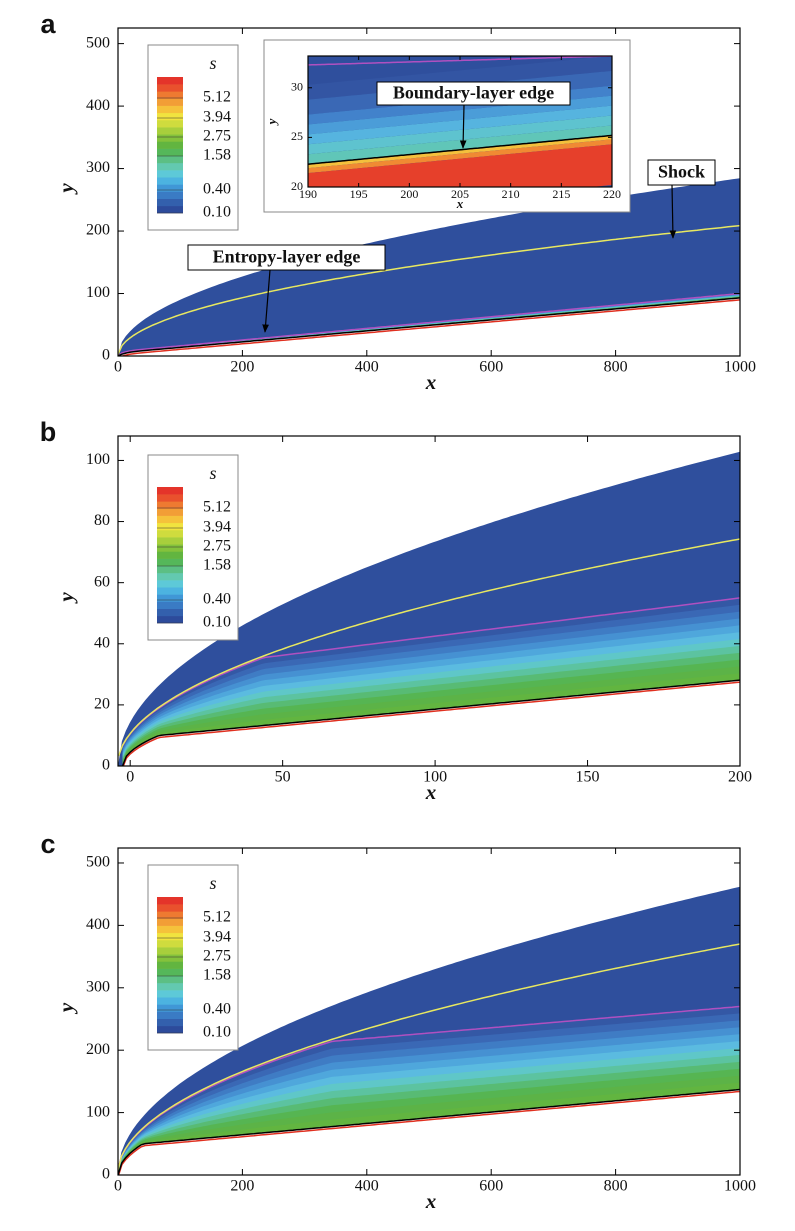 The image size is (795, 1231). I want to click on x-axis-label: x, so click(431, 382).